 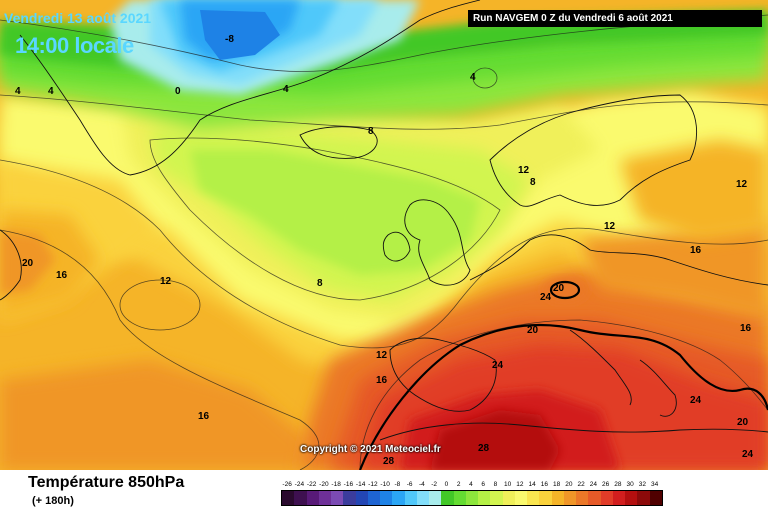 I want to click on legend-tick-label: -10, so click(x=385, y=484).